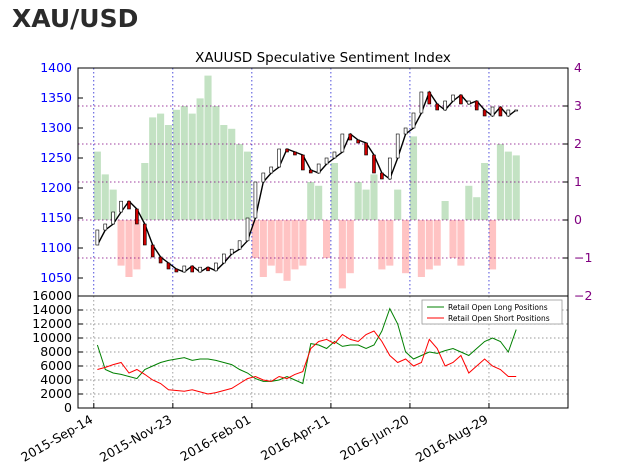 This screenshot has width=623, height=472. What do you see at coordinates (578, 219) in the screenshot?
I see `right-tick-label: 0` at bounding box center [578, 219].